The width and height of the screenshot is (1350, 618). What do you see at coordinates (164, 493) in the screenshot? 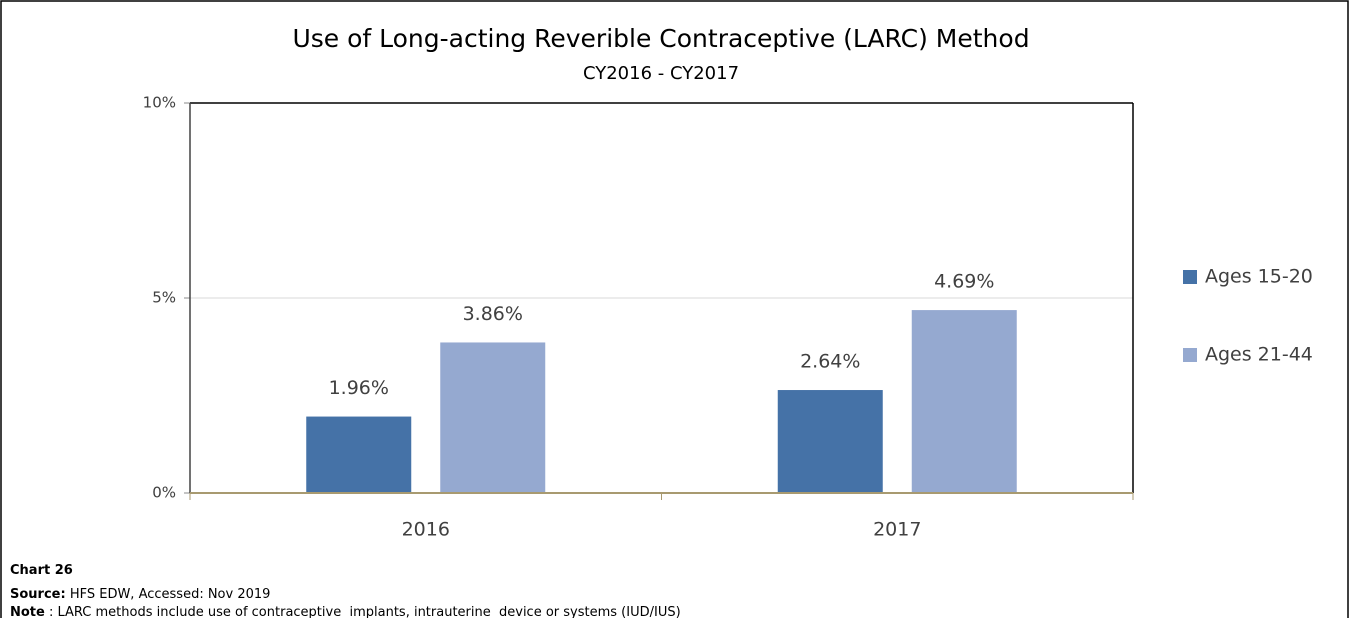
I see `y-tick-label: 0%` at bounding box center [164, 493].